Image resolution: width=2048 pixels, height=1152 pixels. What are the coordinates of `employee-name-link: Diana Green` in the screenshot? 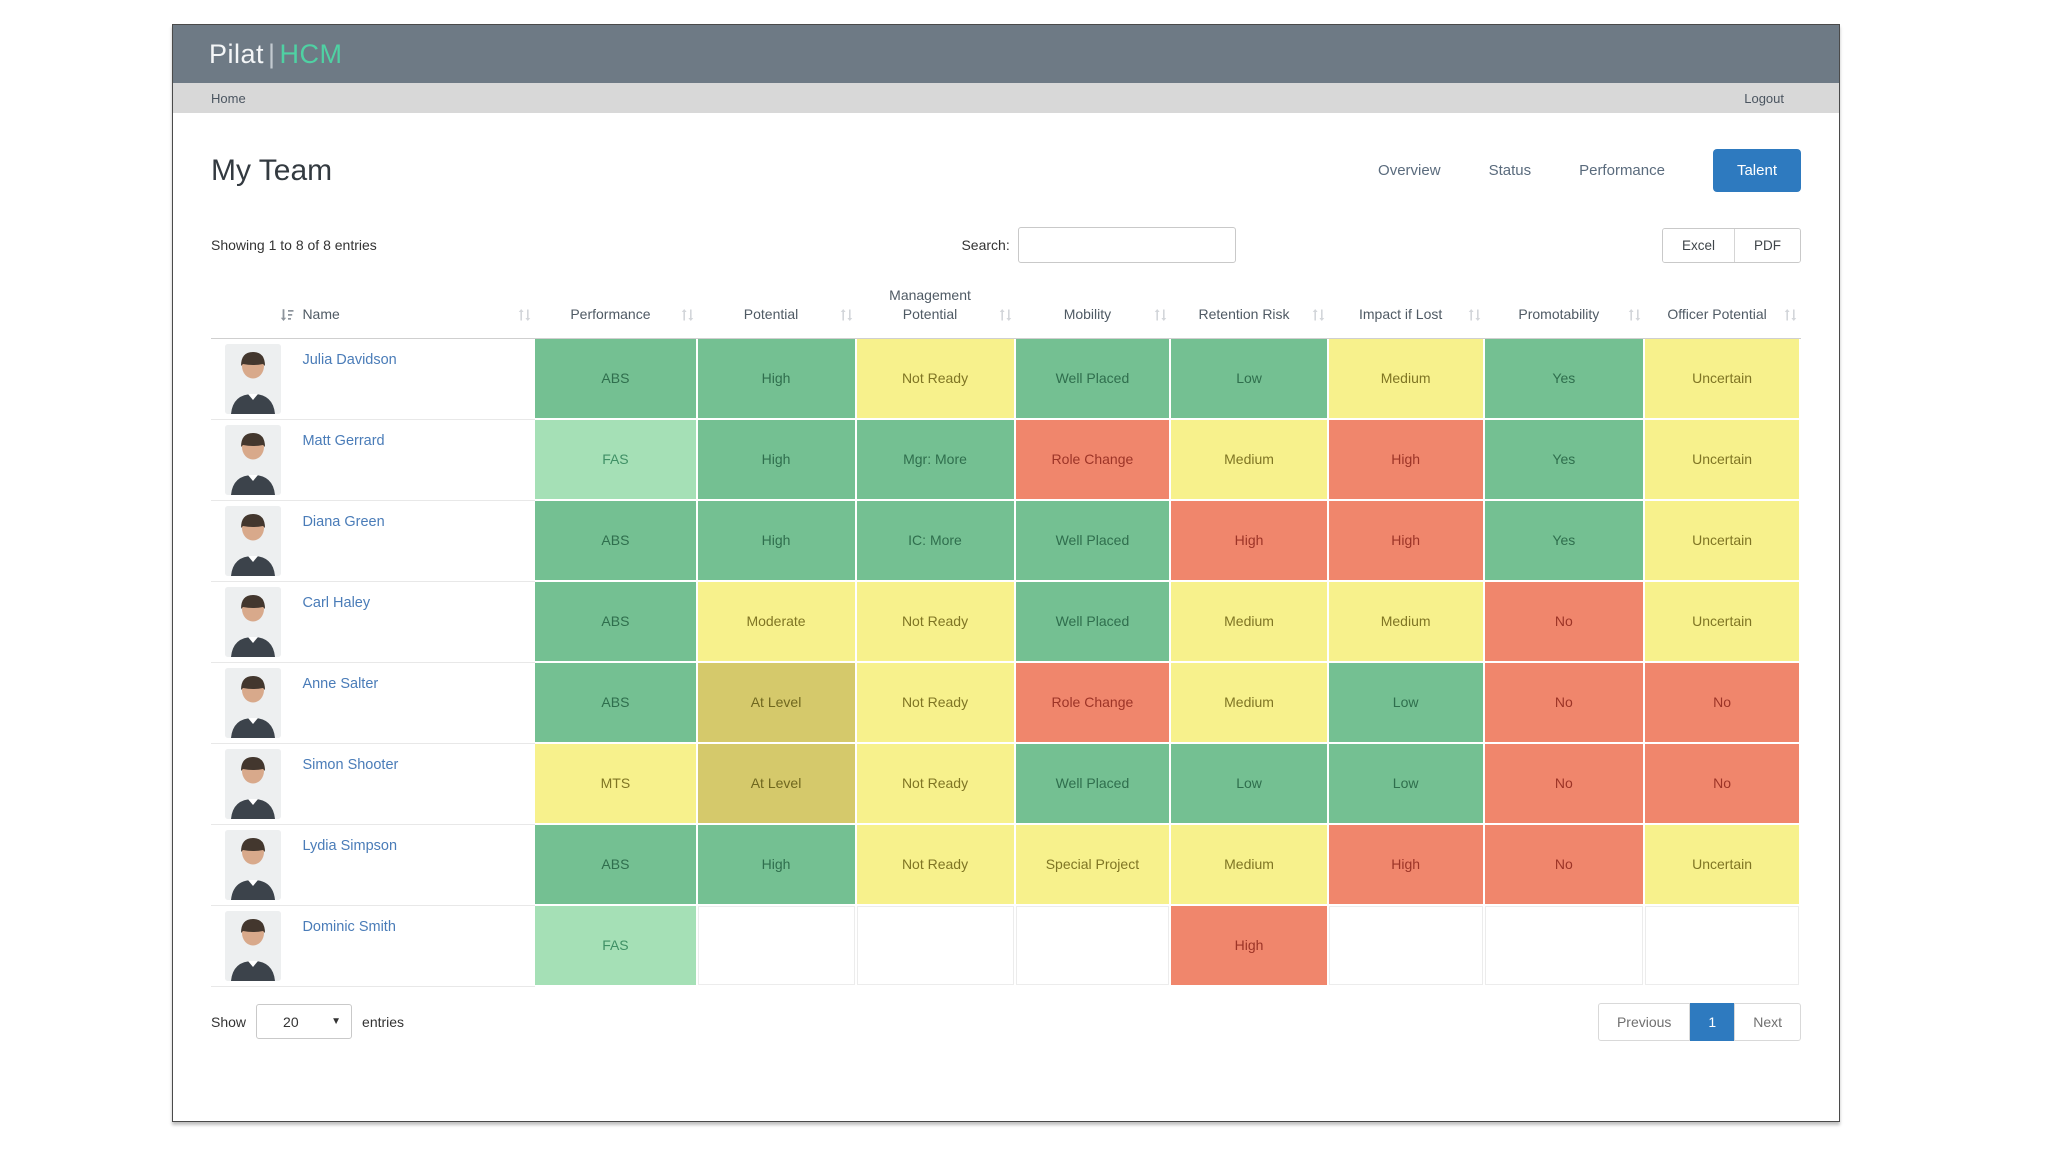 It's located at (343, 521).